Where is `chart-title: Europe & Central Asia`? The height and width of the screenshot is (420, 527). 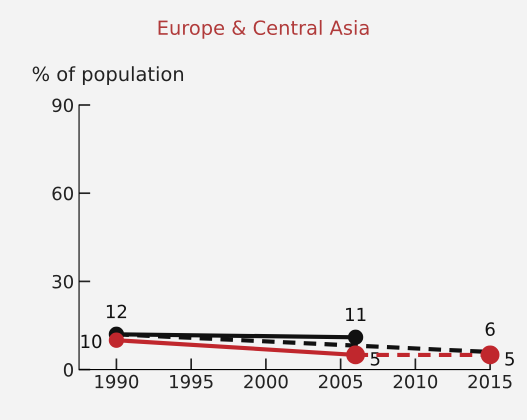 chart-title: Europe & Central Asia is located at coordinates (263, 29).